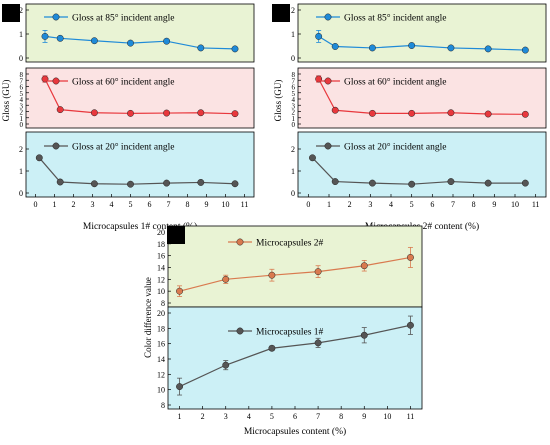 The image size is (550, 445). What do you see at coordinates (161, 374) in the screenshot?
I see `y-tick-label: 12` at bounding box center [161, 374].